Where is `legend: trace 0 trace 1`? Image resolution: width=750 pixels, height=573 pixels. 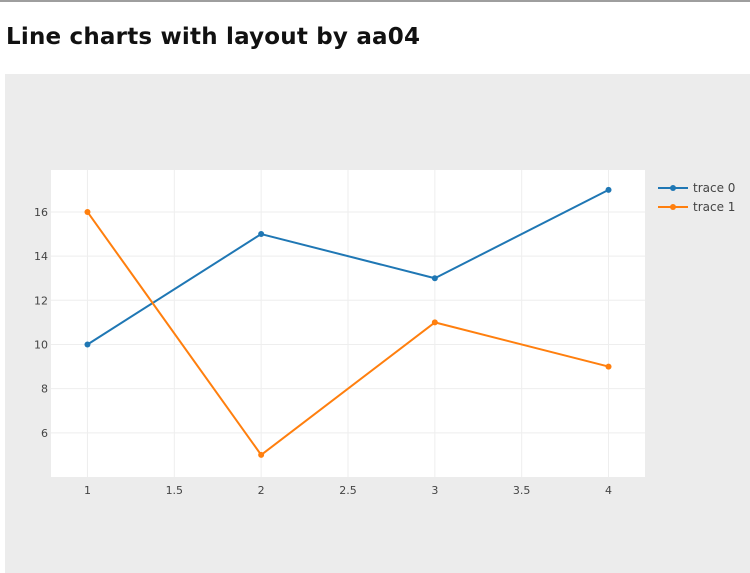 legend: trace 0 trace 1 is located at coordinates (696, 197).